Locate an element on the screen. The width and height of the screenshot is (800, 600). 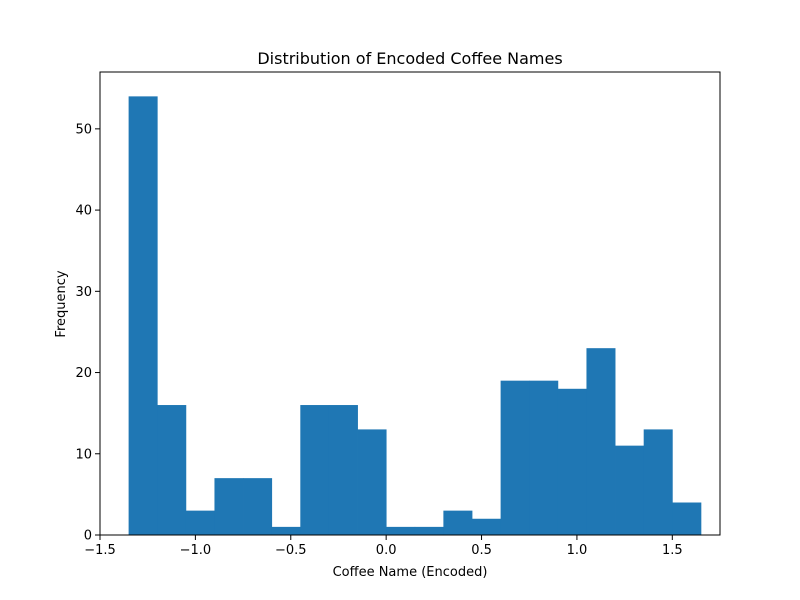
y-tick-label: 20 is located at coordinates (83, 373).